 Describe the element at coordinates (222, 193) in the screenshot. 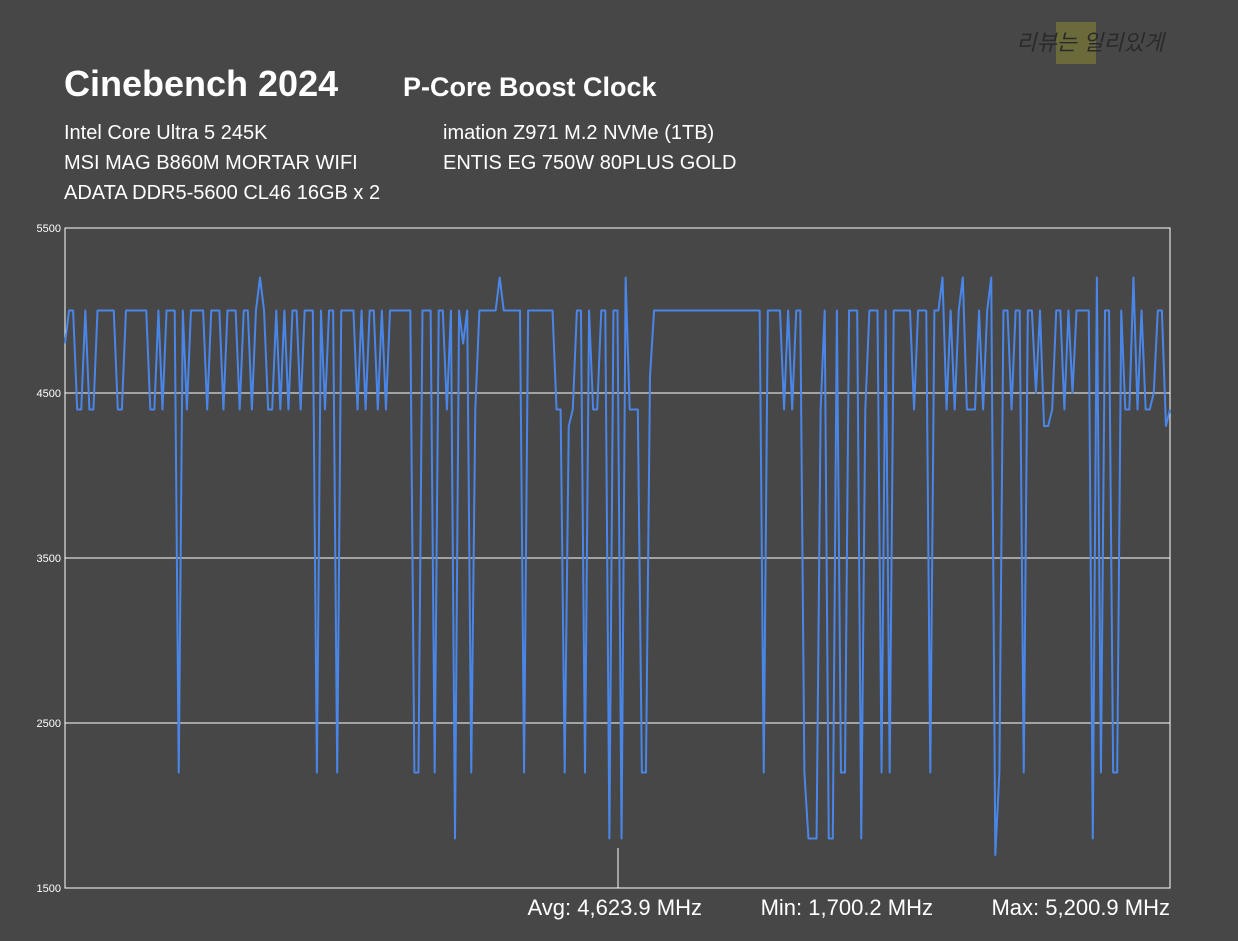

I see `spec: ADATA DDR5-5600 CL46 16GB x 2` at that location.